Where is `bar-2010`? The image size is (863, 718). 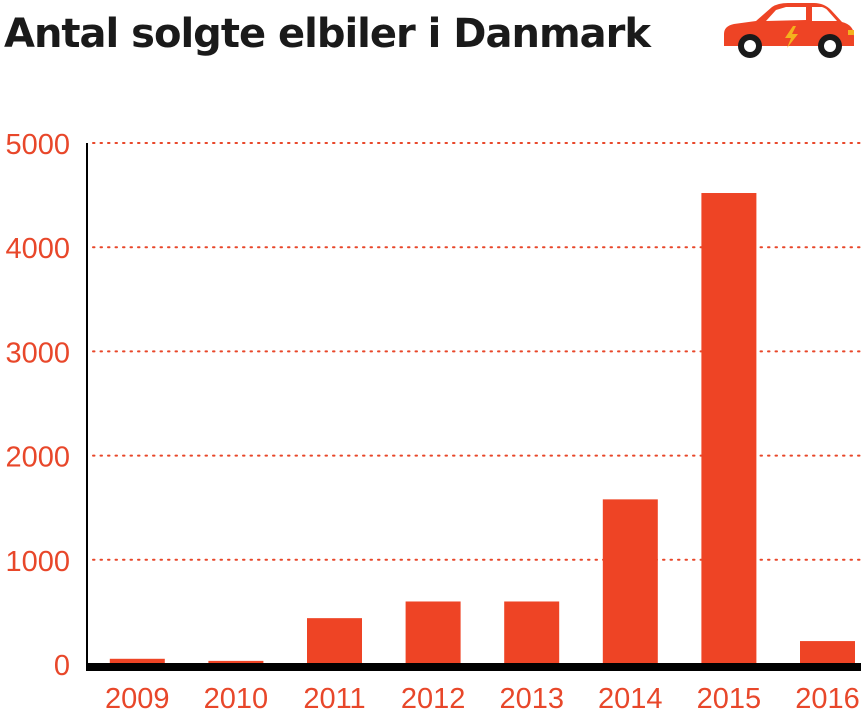 bar-2010 is located at coordinates (236, 662).